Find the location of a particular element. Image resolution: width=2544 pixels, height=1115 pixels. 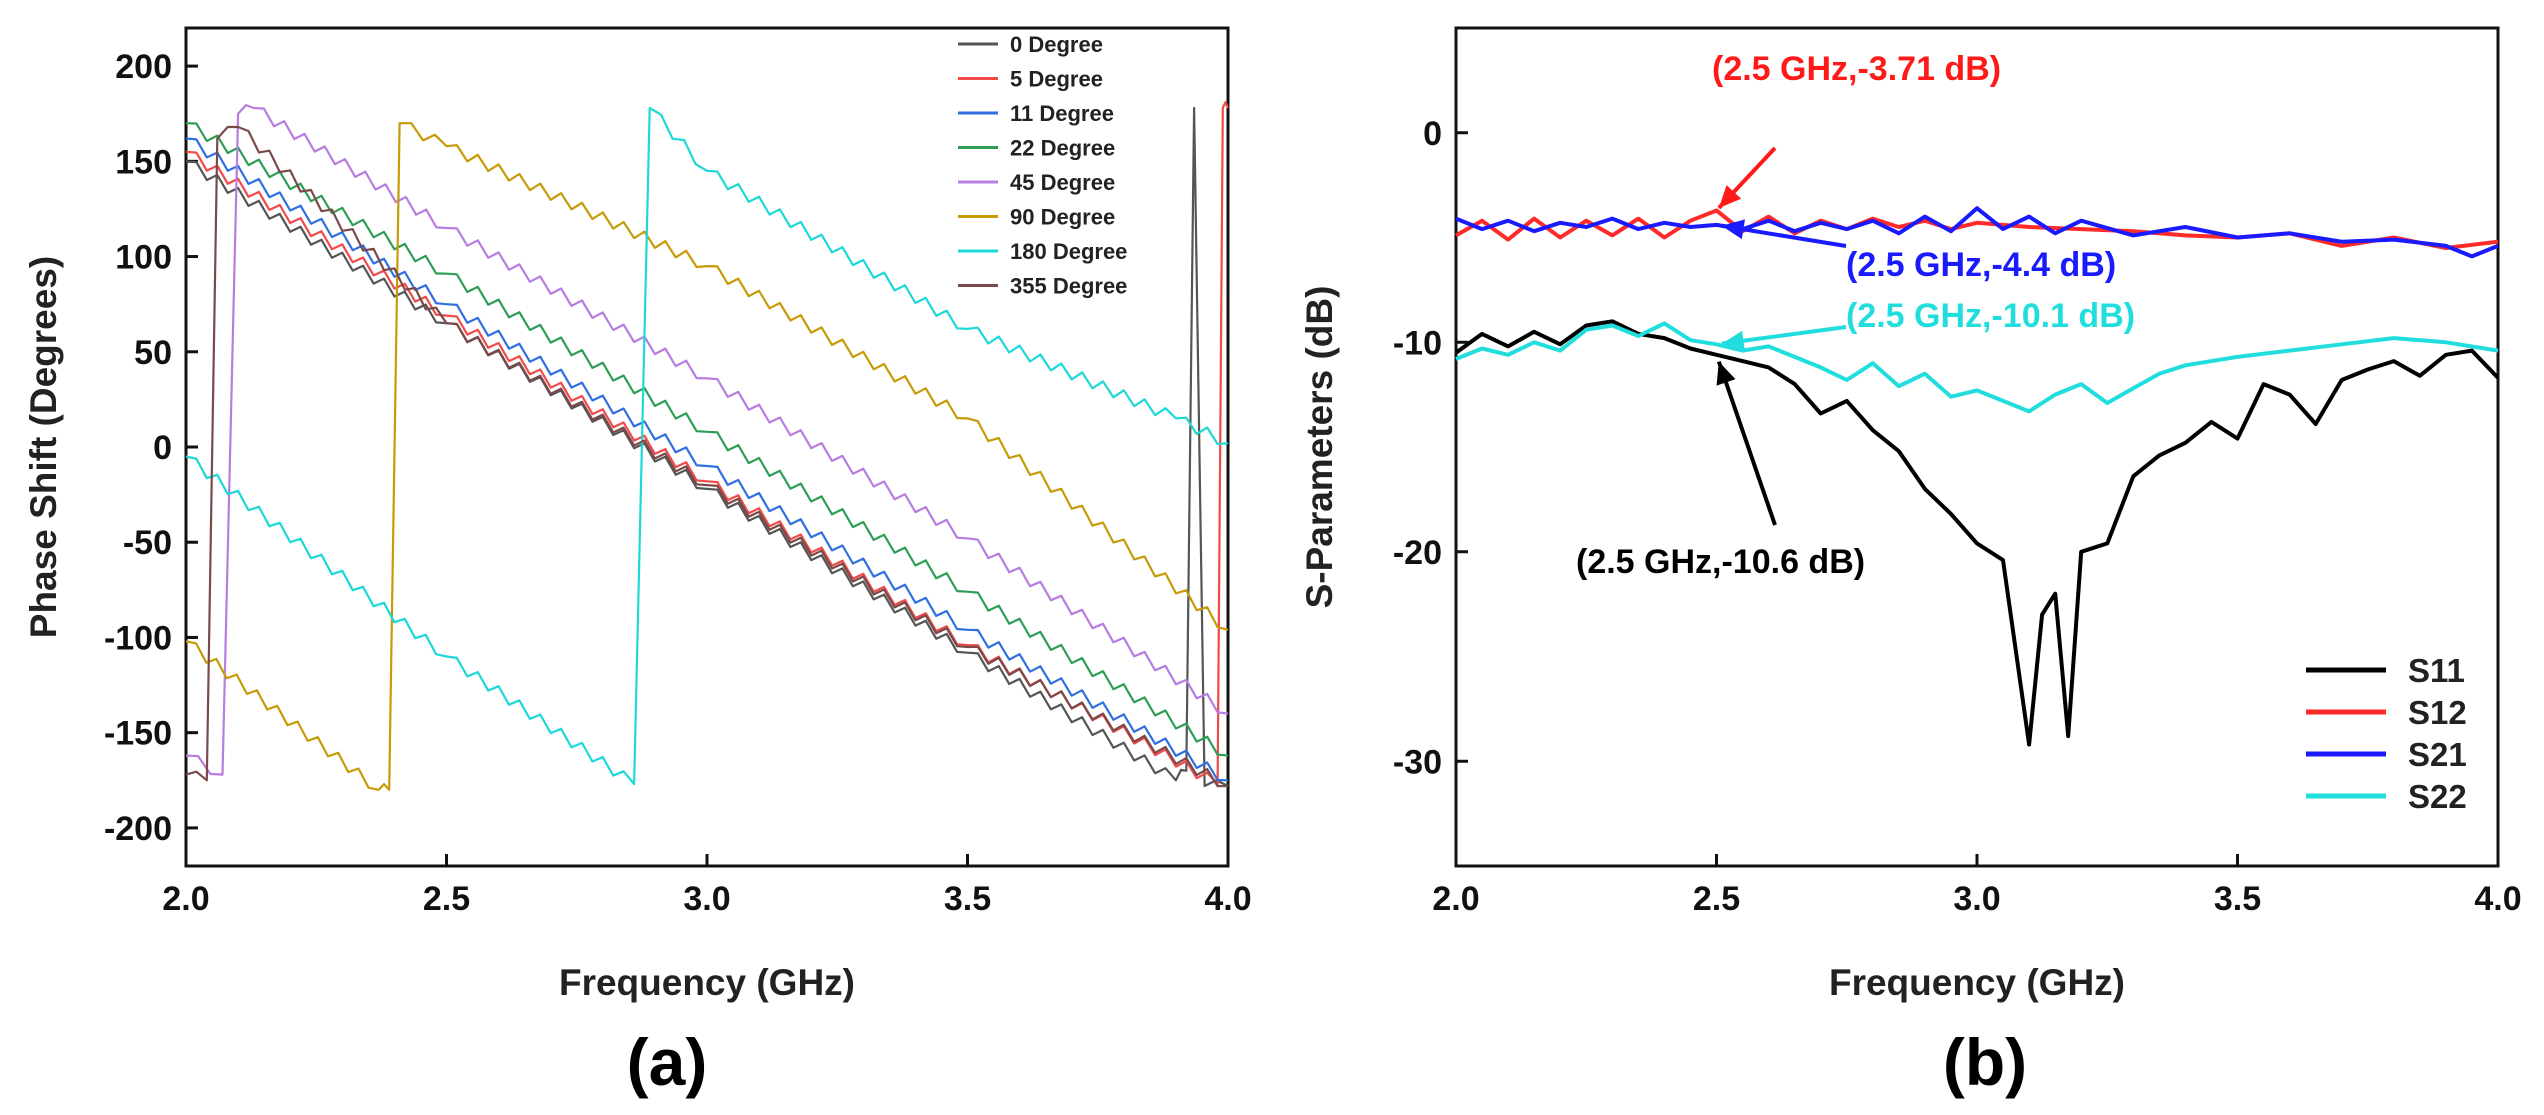

x-axis-ticks-a: 2.0 2.5 3.0 3.5 4.0 is located at coordinates (707, 886).